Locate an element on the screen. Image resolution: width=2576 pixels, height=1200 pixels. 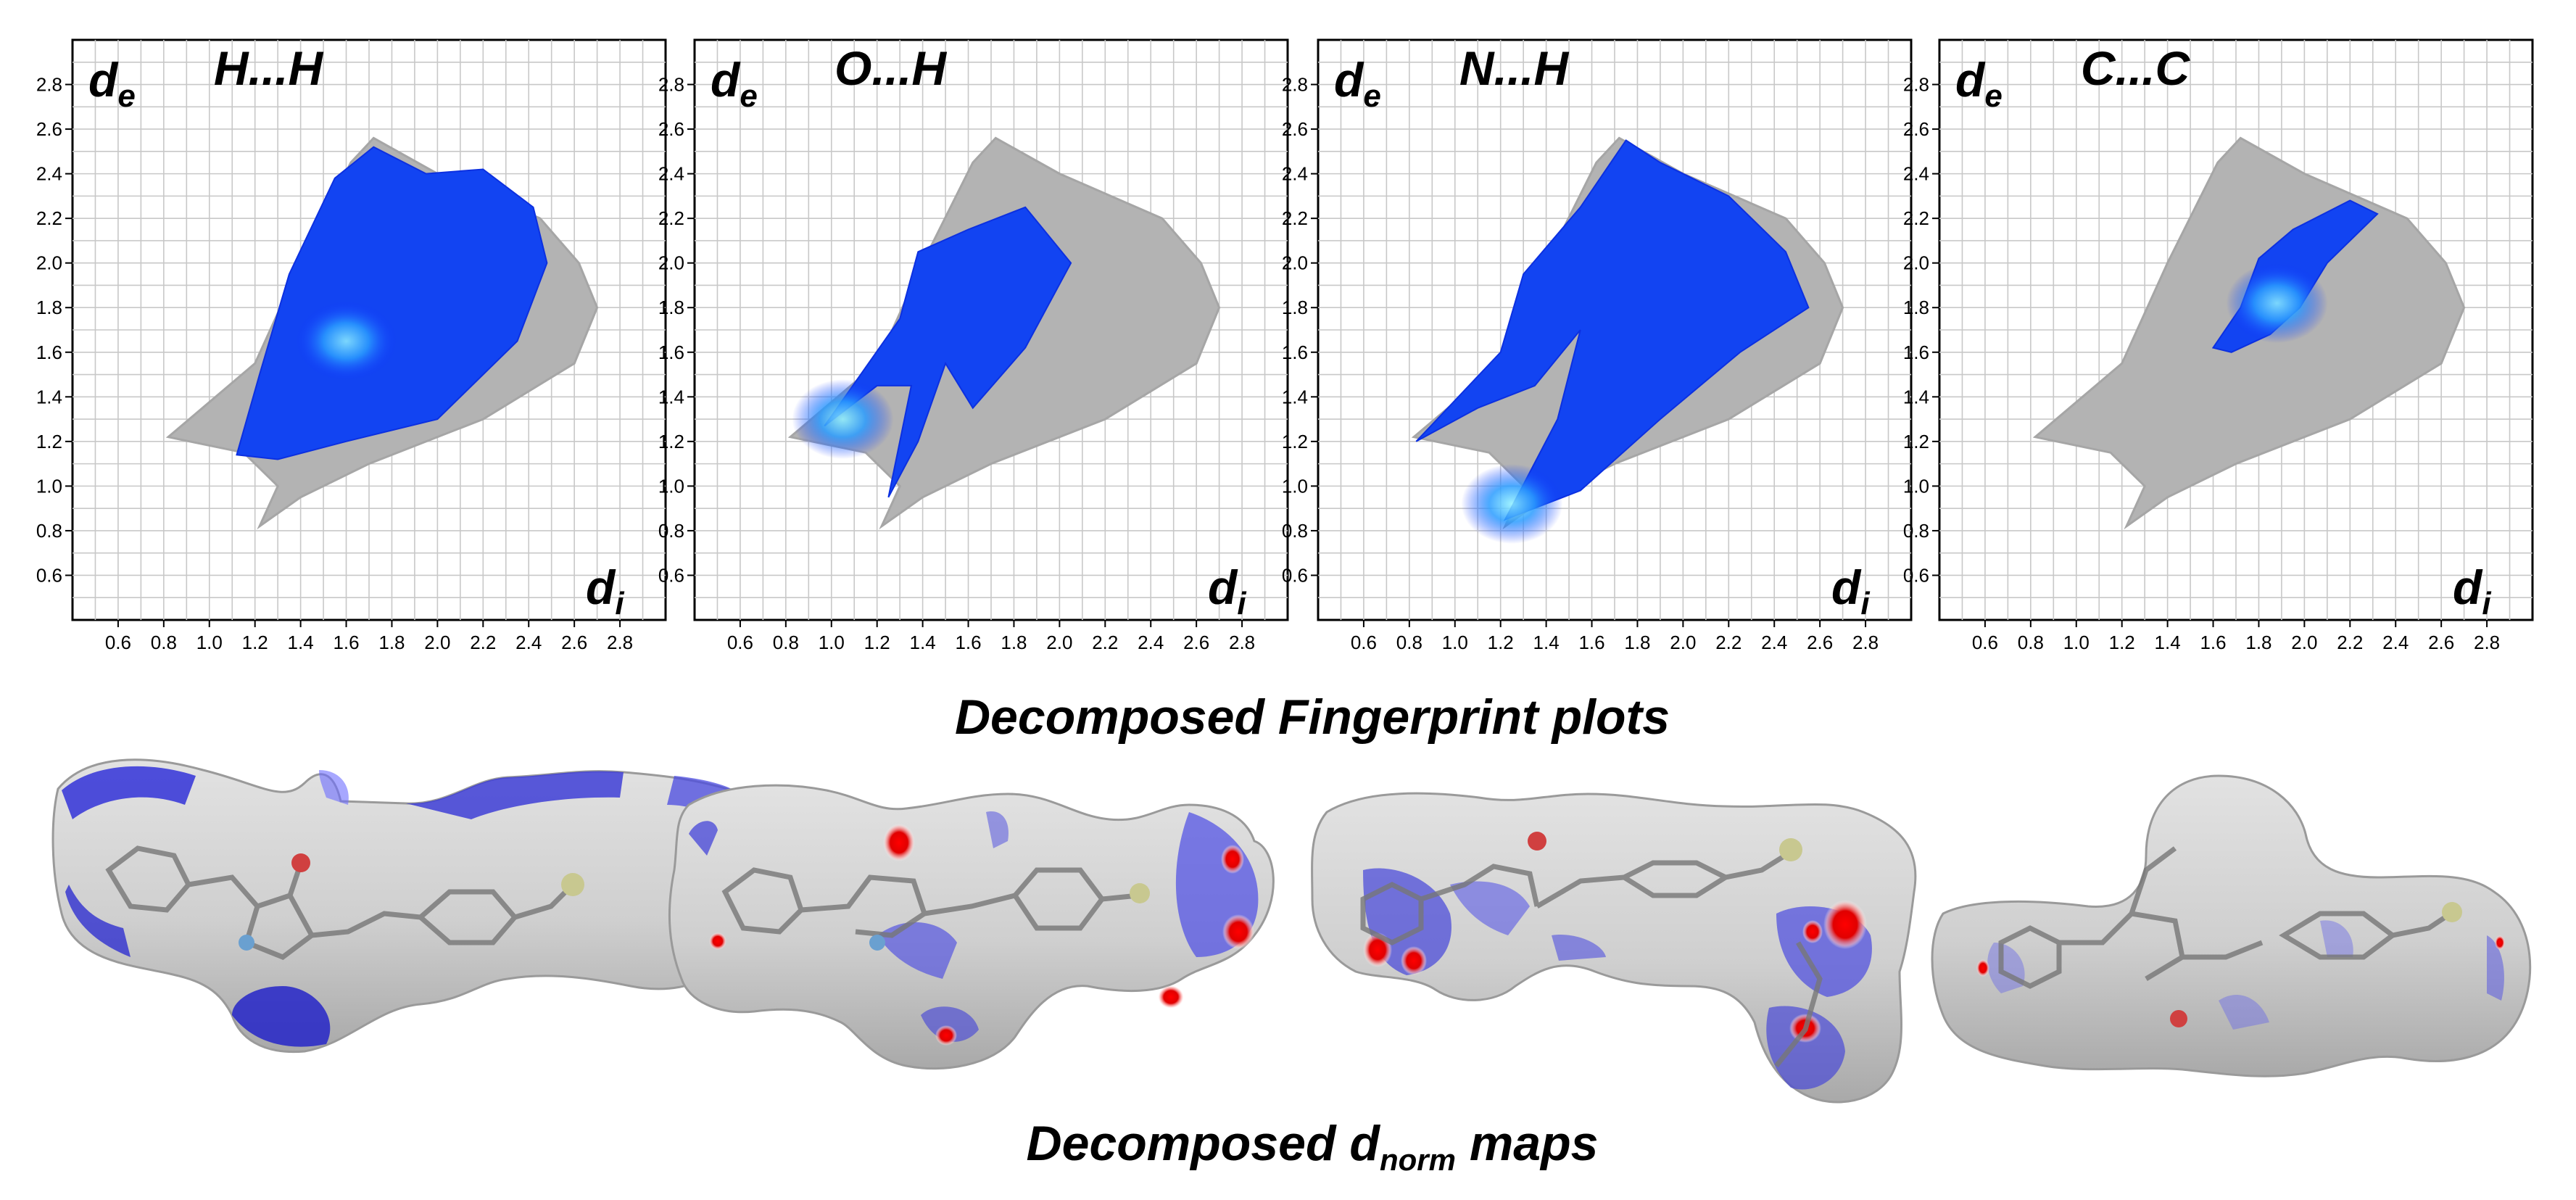
panel-title: O...H is located at coordinates (890, 68).